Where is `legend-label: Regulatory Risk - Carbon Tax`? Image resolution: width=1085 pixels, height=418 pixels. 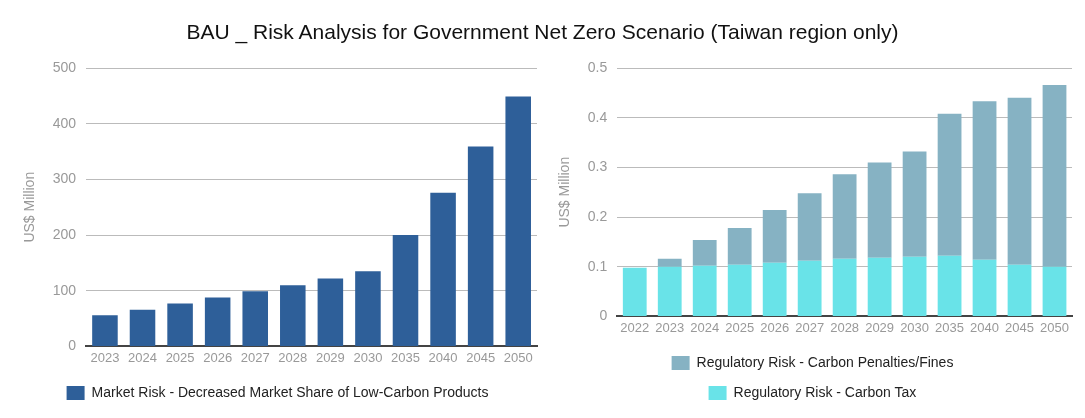 legend-label: Regulatory Risk - Carbon Tax is located at coordinates (825, 391).